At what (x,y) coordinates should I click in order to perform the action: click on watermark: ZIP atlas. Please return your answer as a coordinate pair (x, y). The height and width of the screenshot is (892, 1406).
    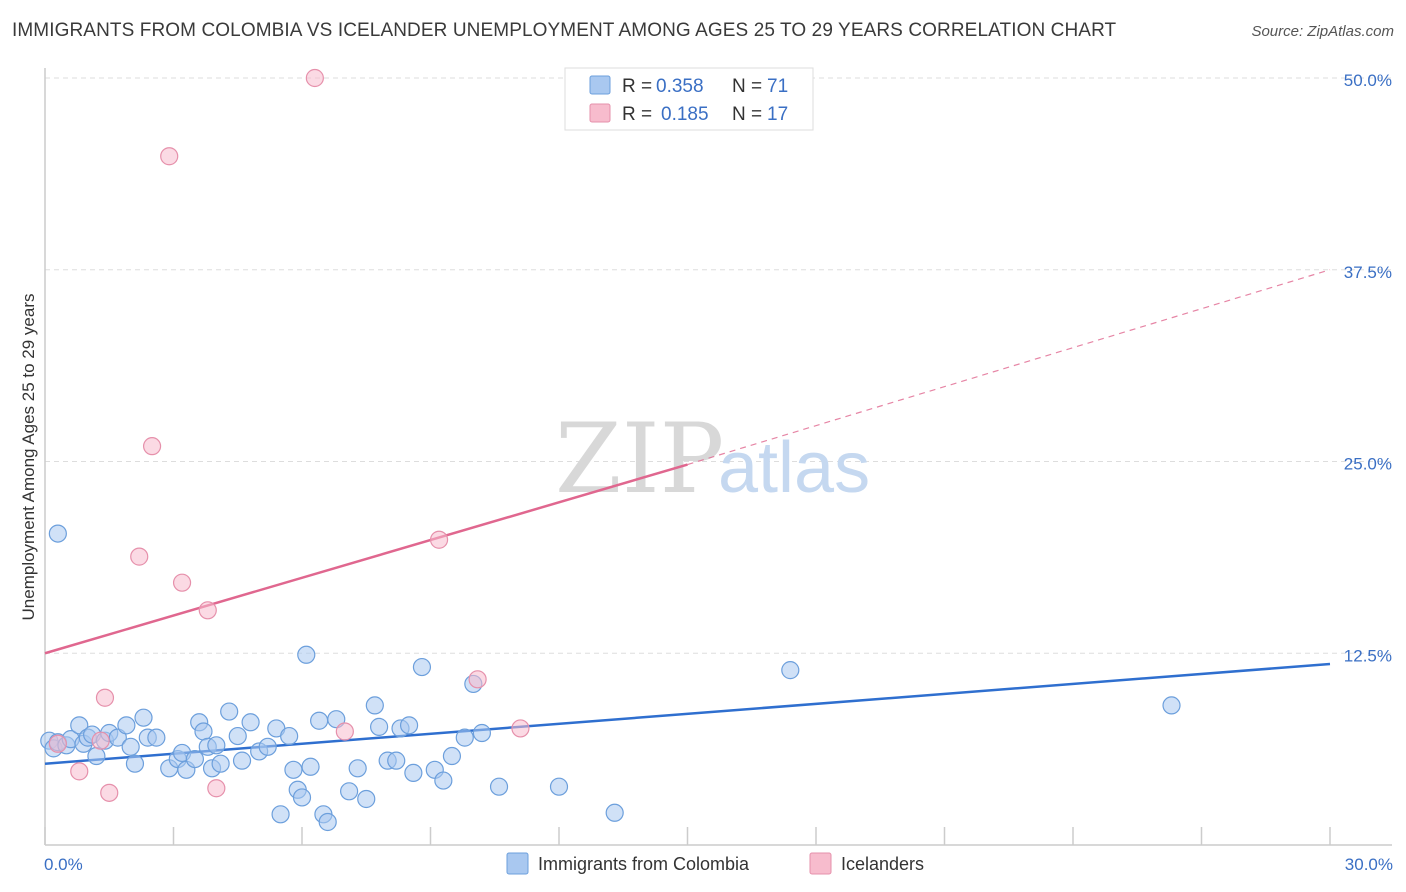
    Looking at the image, I should click on (712, 459).